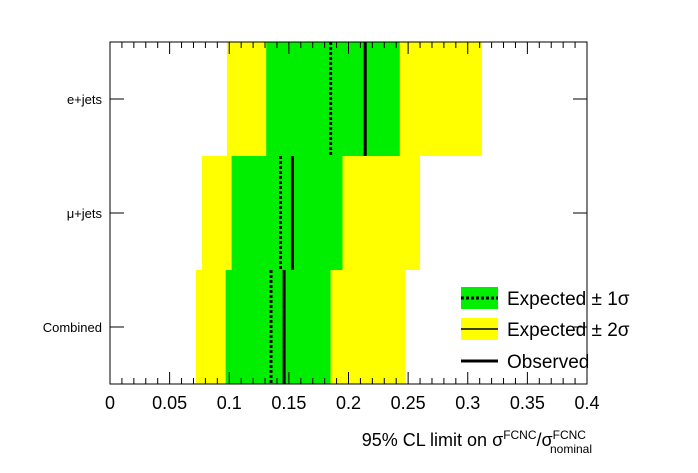 This screenshot has width=698, height=473. What do you see at coordinates (568, 330) in the screenshot?
I see `legend-label: Expected ± 2σ` at bounding box center [568, 330].